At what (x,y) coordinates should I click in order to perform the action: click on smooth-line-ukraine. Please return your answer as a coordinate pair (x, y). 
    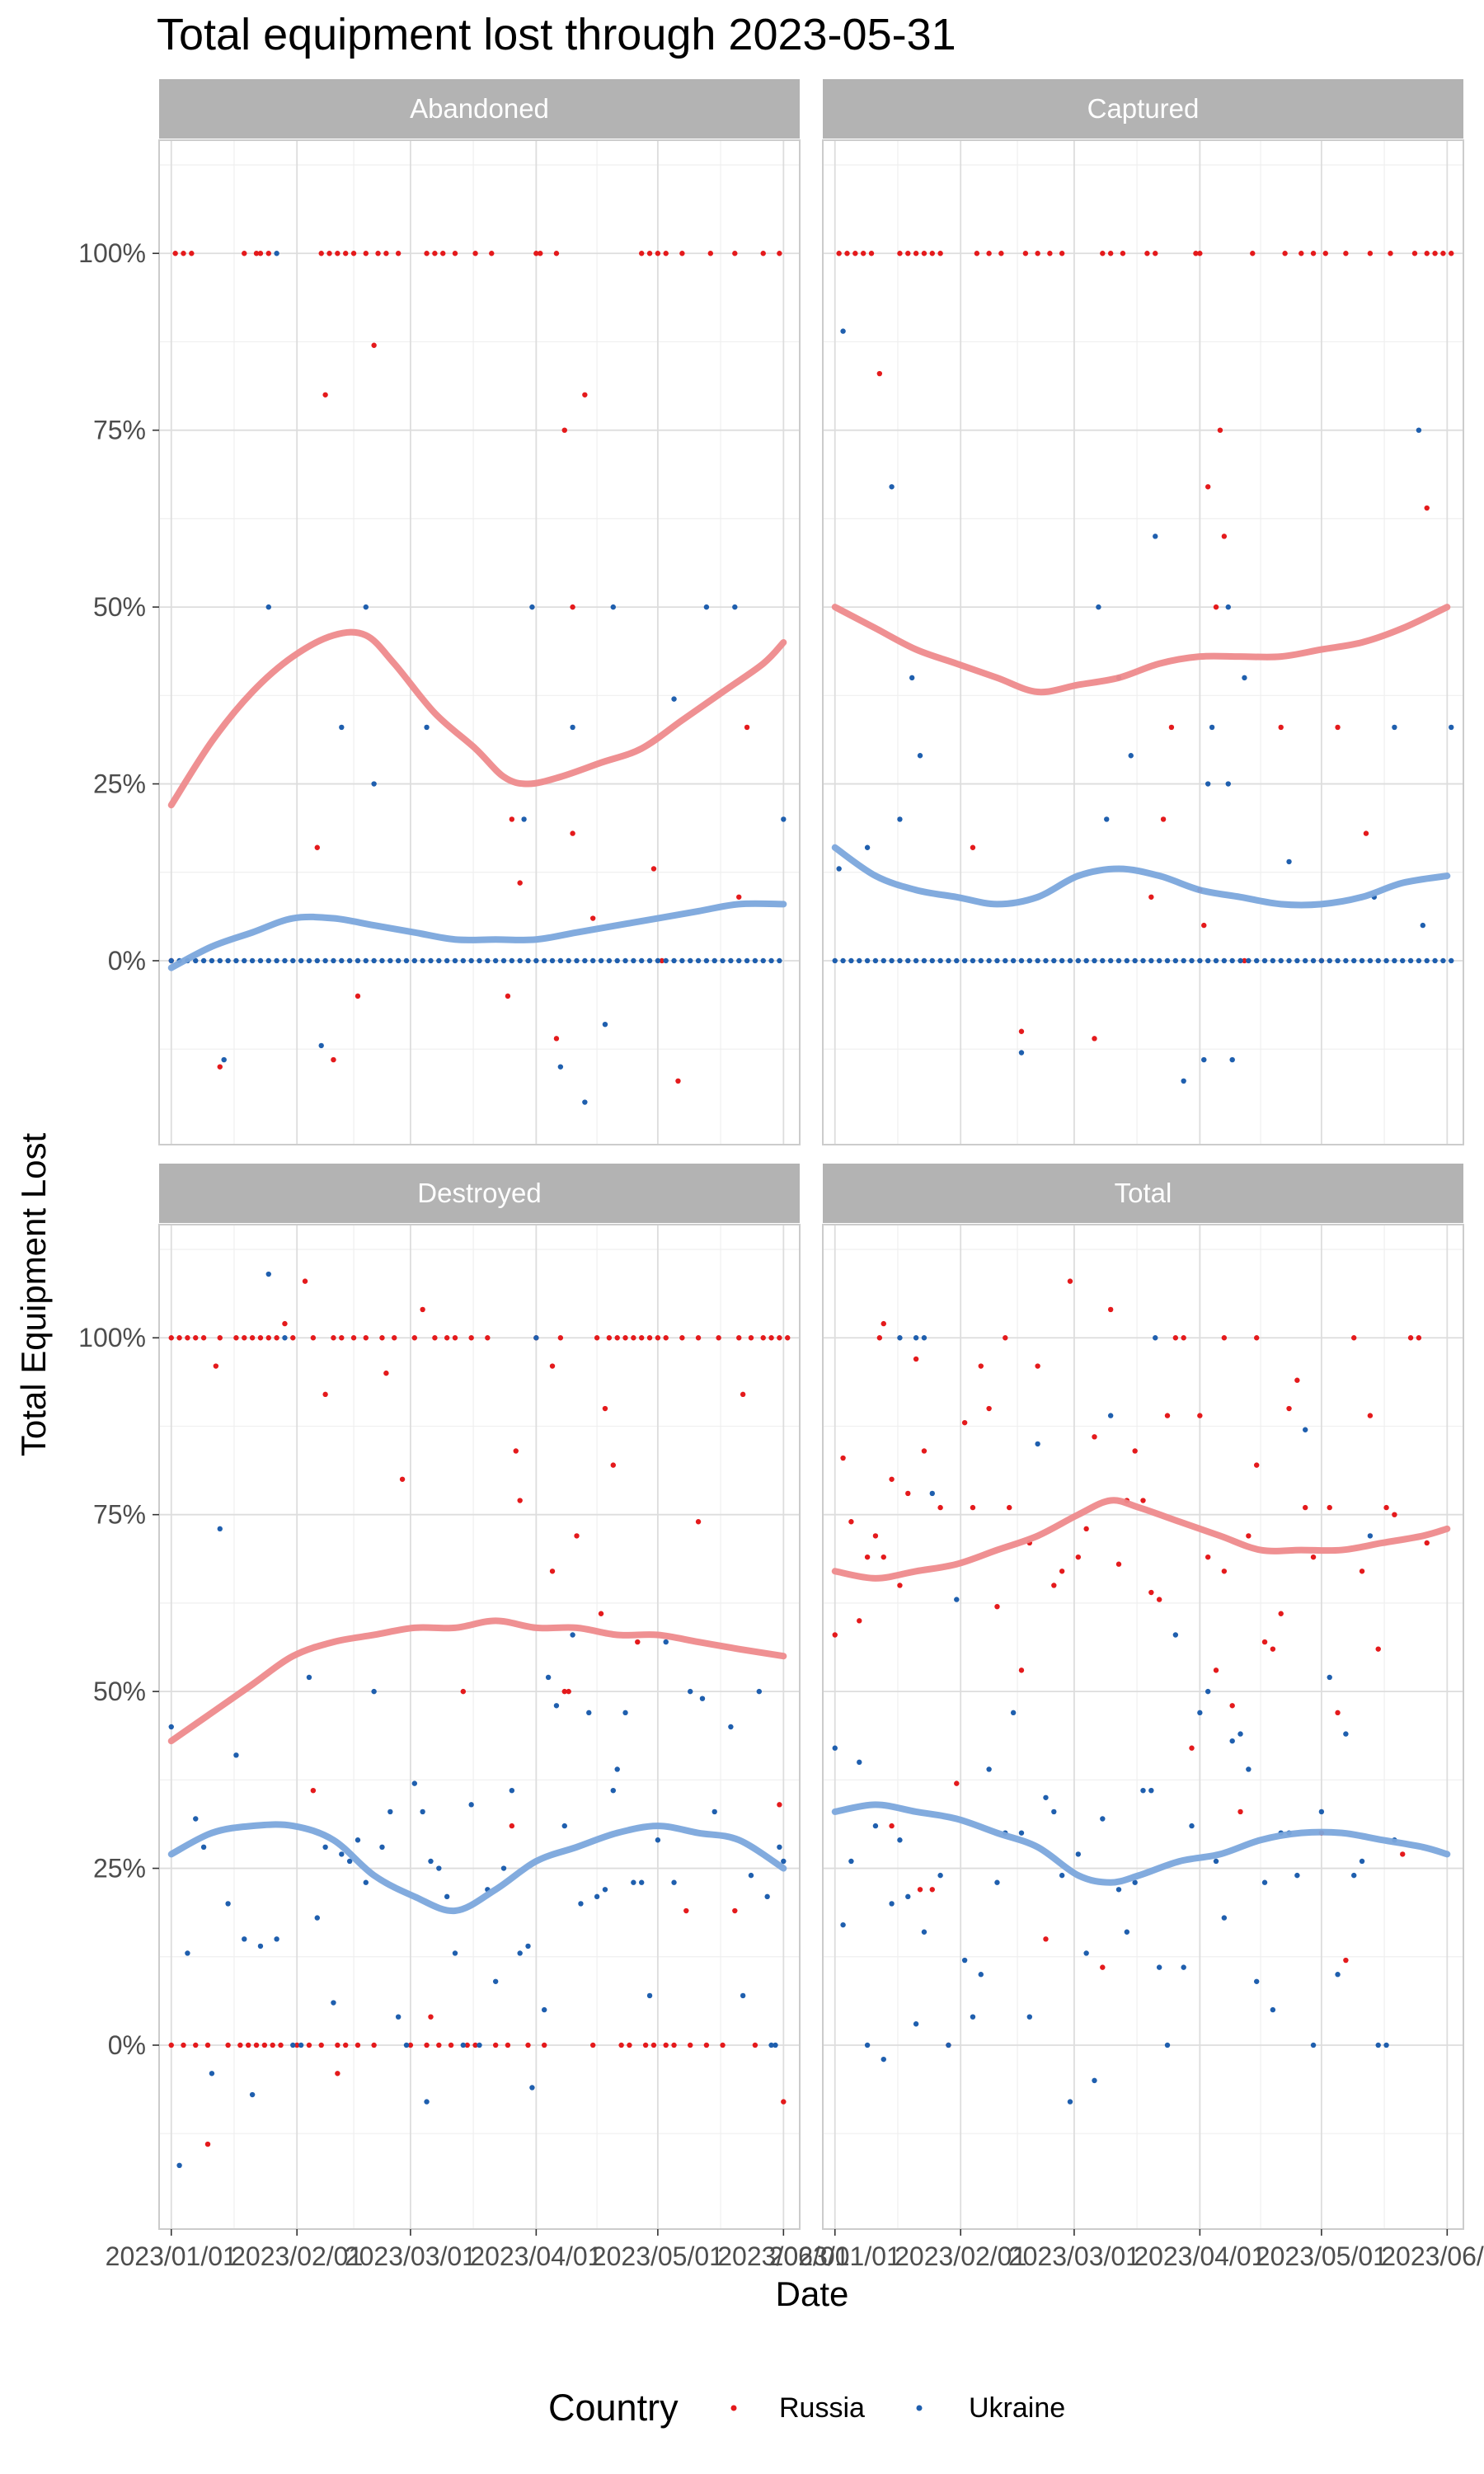
    Looking at the image, I should click on (1141, 876).